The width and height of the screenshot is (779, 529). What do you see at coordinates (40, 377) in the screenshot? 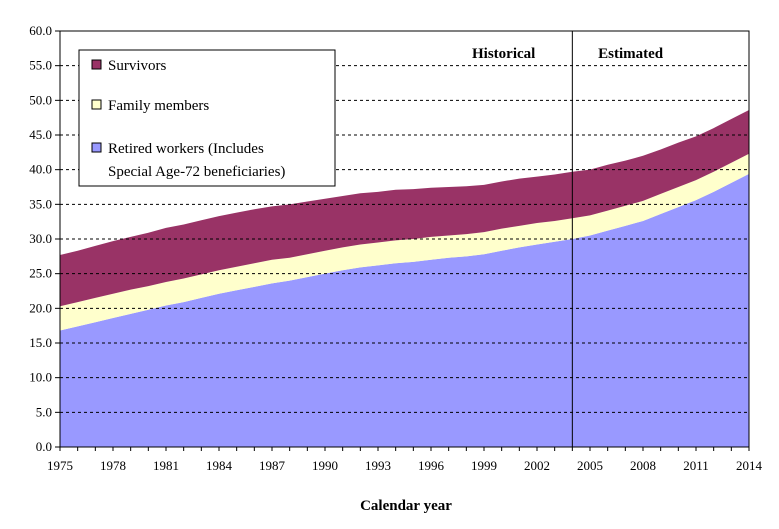
I see `y-tick-label: 10.0` at bounding box center [40, 377].